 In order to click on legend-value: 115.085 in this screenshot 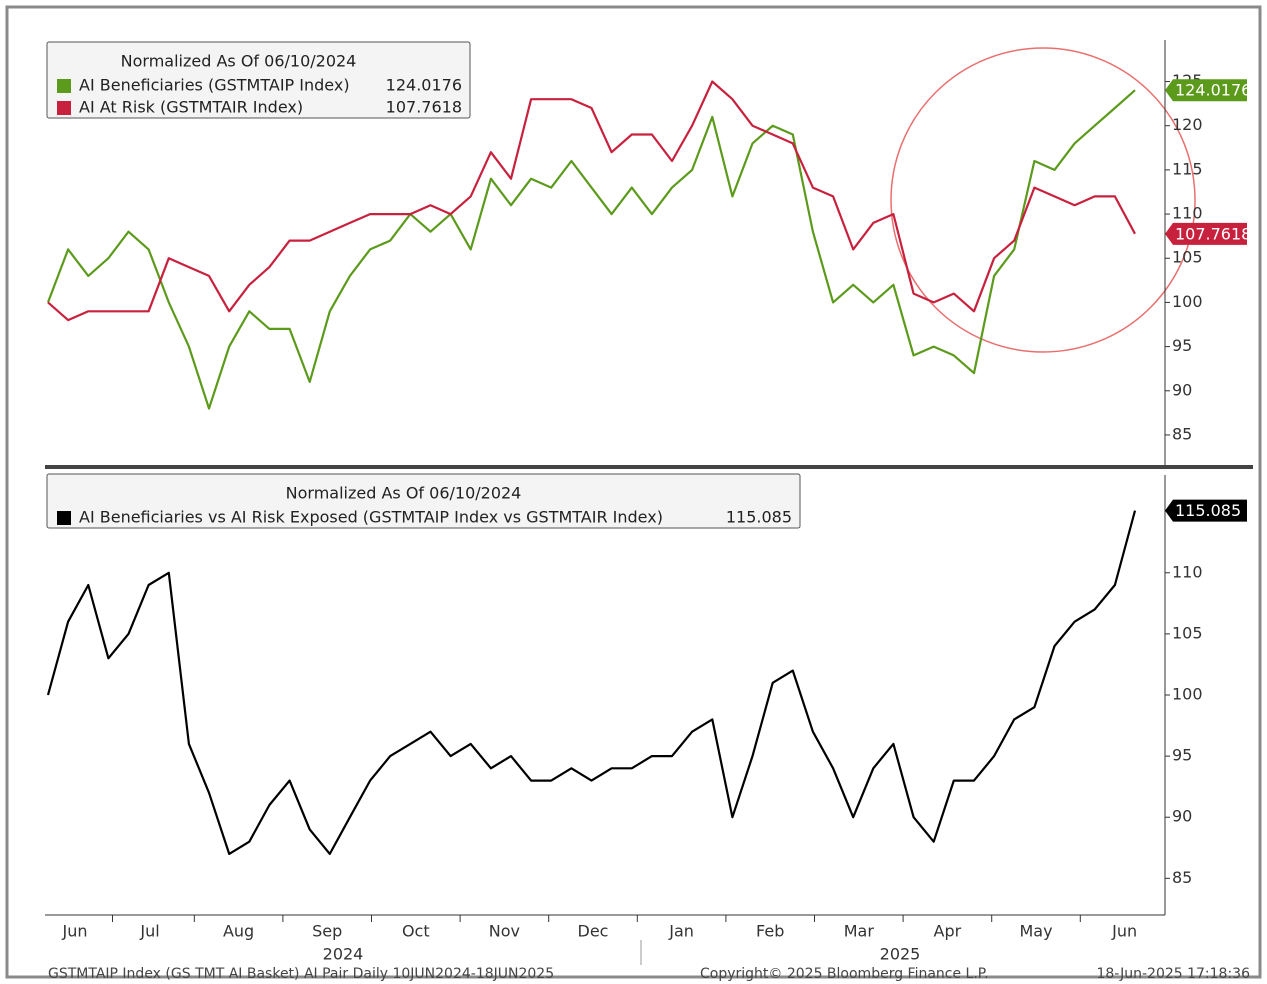, I will do `click(759, 517)`.